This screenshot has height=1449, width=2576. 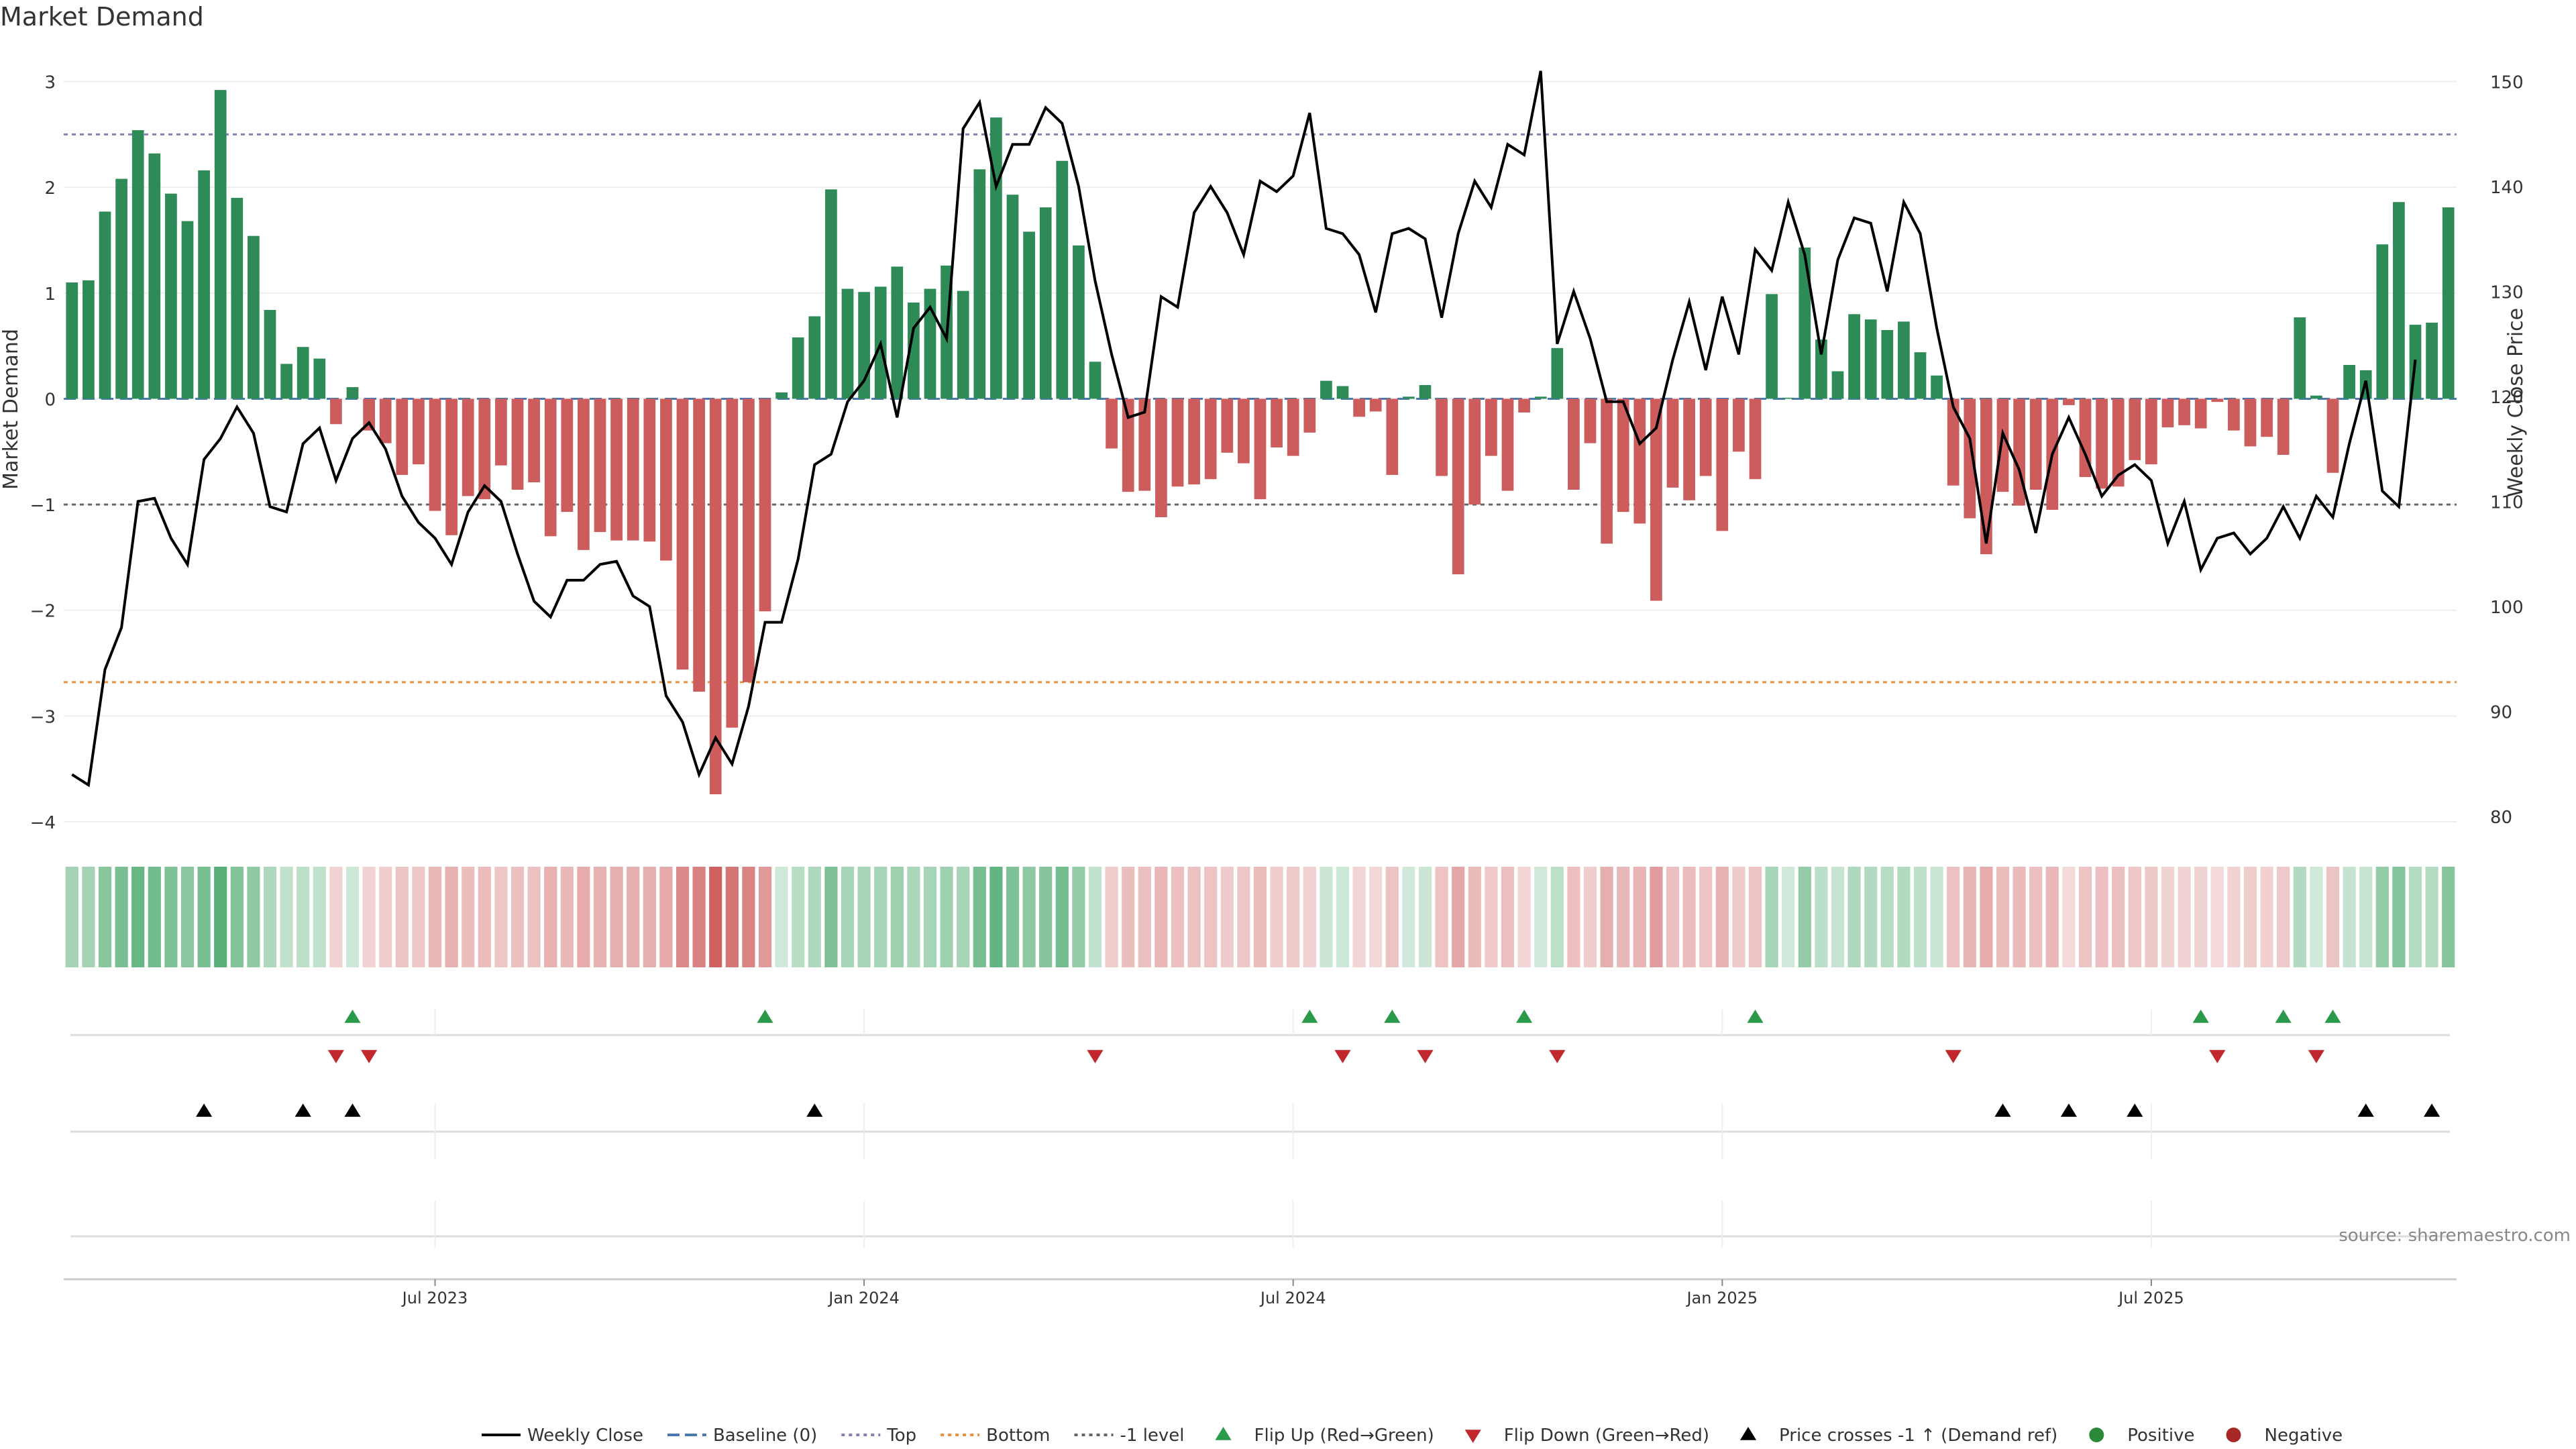 What do you see at coordinates (1472, 1436) in the screenshot?
I see `legend-swatch` at bounding box center [1472, 1436].